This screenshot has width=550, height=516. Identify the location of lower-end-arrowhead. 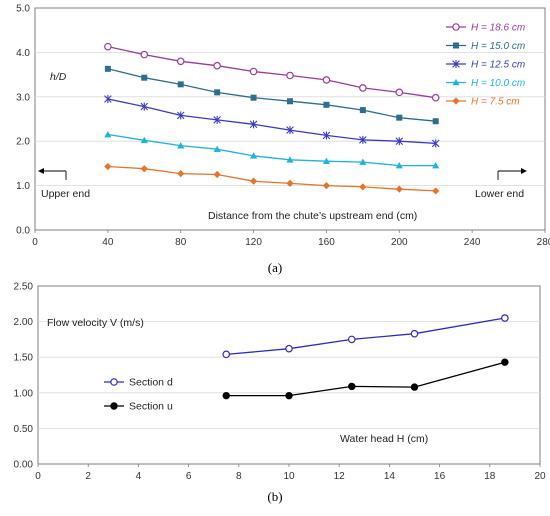
(524, 171).